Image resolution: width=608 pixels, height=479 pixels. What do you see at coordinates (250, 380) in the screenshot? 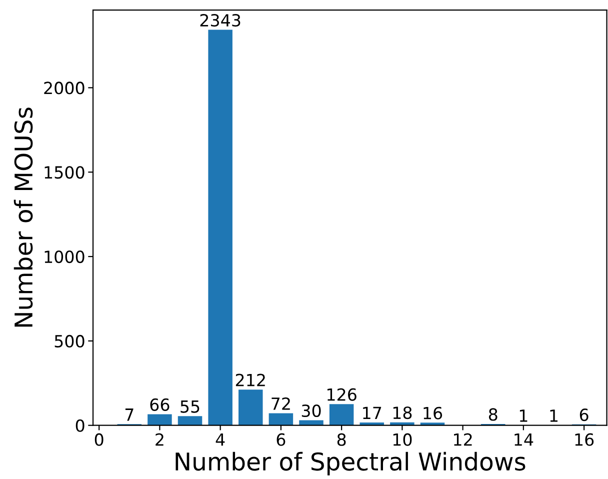
I see `data-label: 212` at bounding box center [250, 380].